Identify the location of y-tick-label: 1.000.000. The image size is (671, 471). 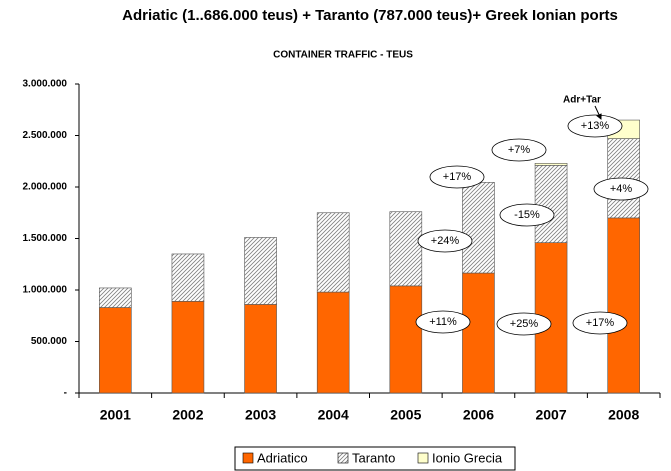
(45, 290).